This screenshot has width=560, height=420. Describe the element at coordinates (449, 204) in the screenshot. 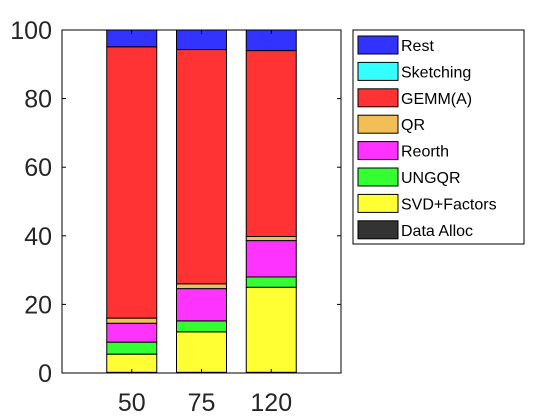

I see `legend-label: SVD+Factors` at that location.